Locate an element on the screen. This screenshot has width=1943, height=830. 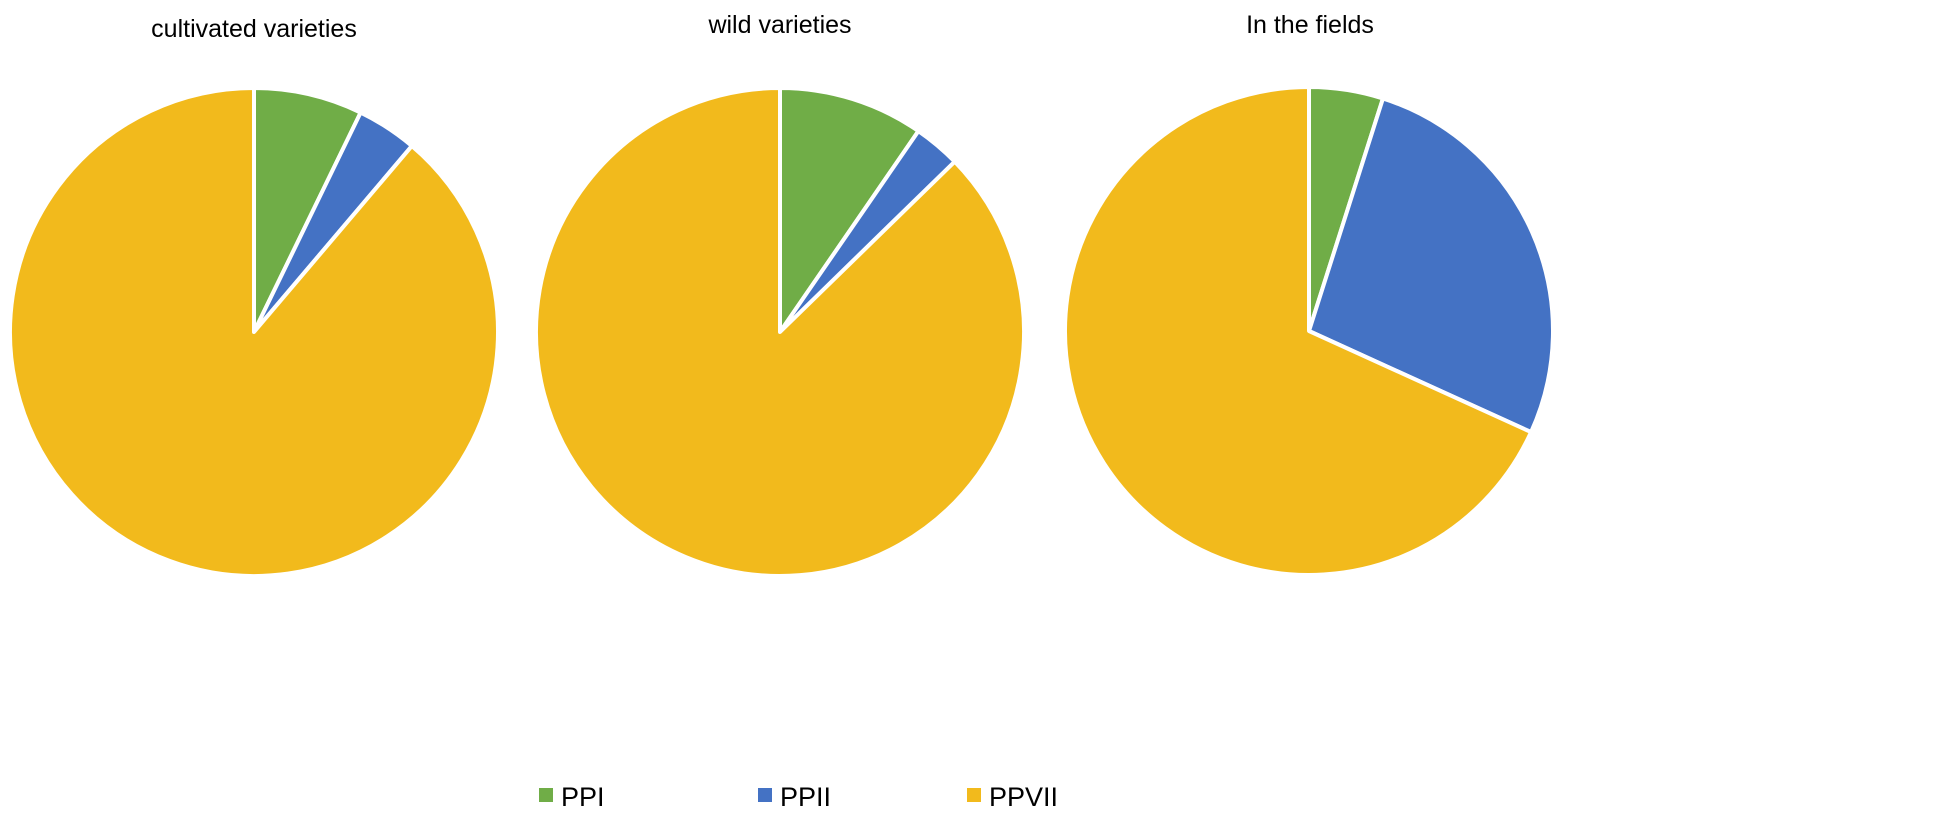
legend-label-ppi: PPI is located at coordinates (583, 797).